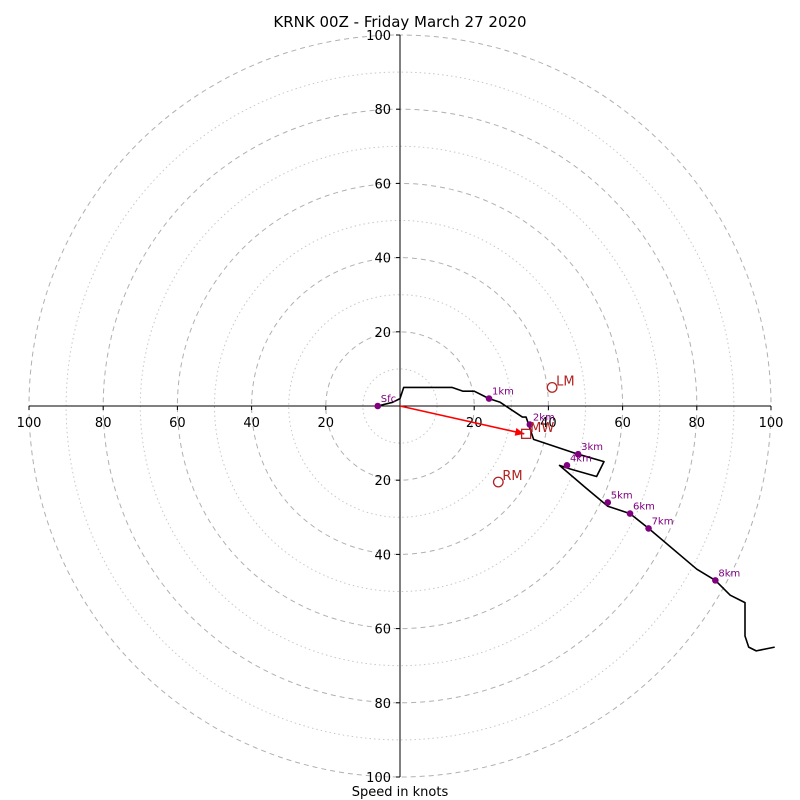 The image size is (800, 800). I want to click on storm-motion-markers: LM RM MW, so click(533, 431).